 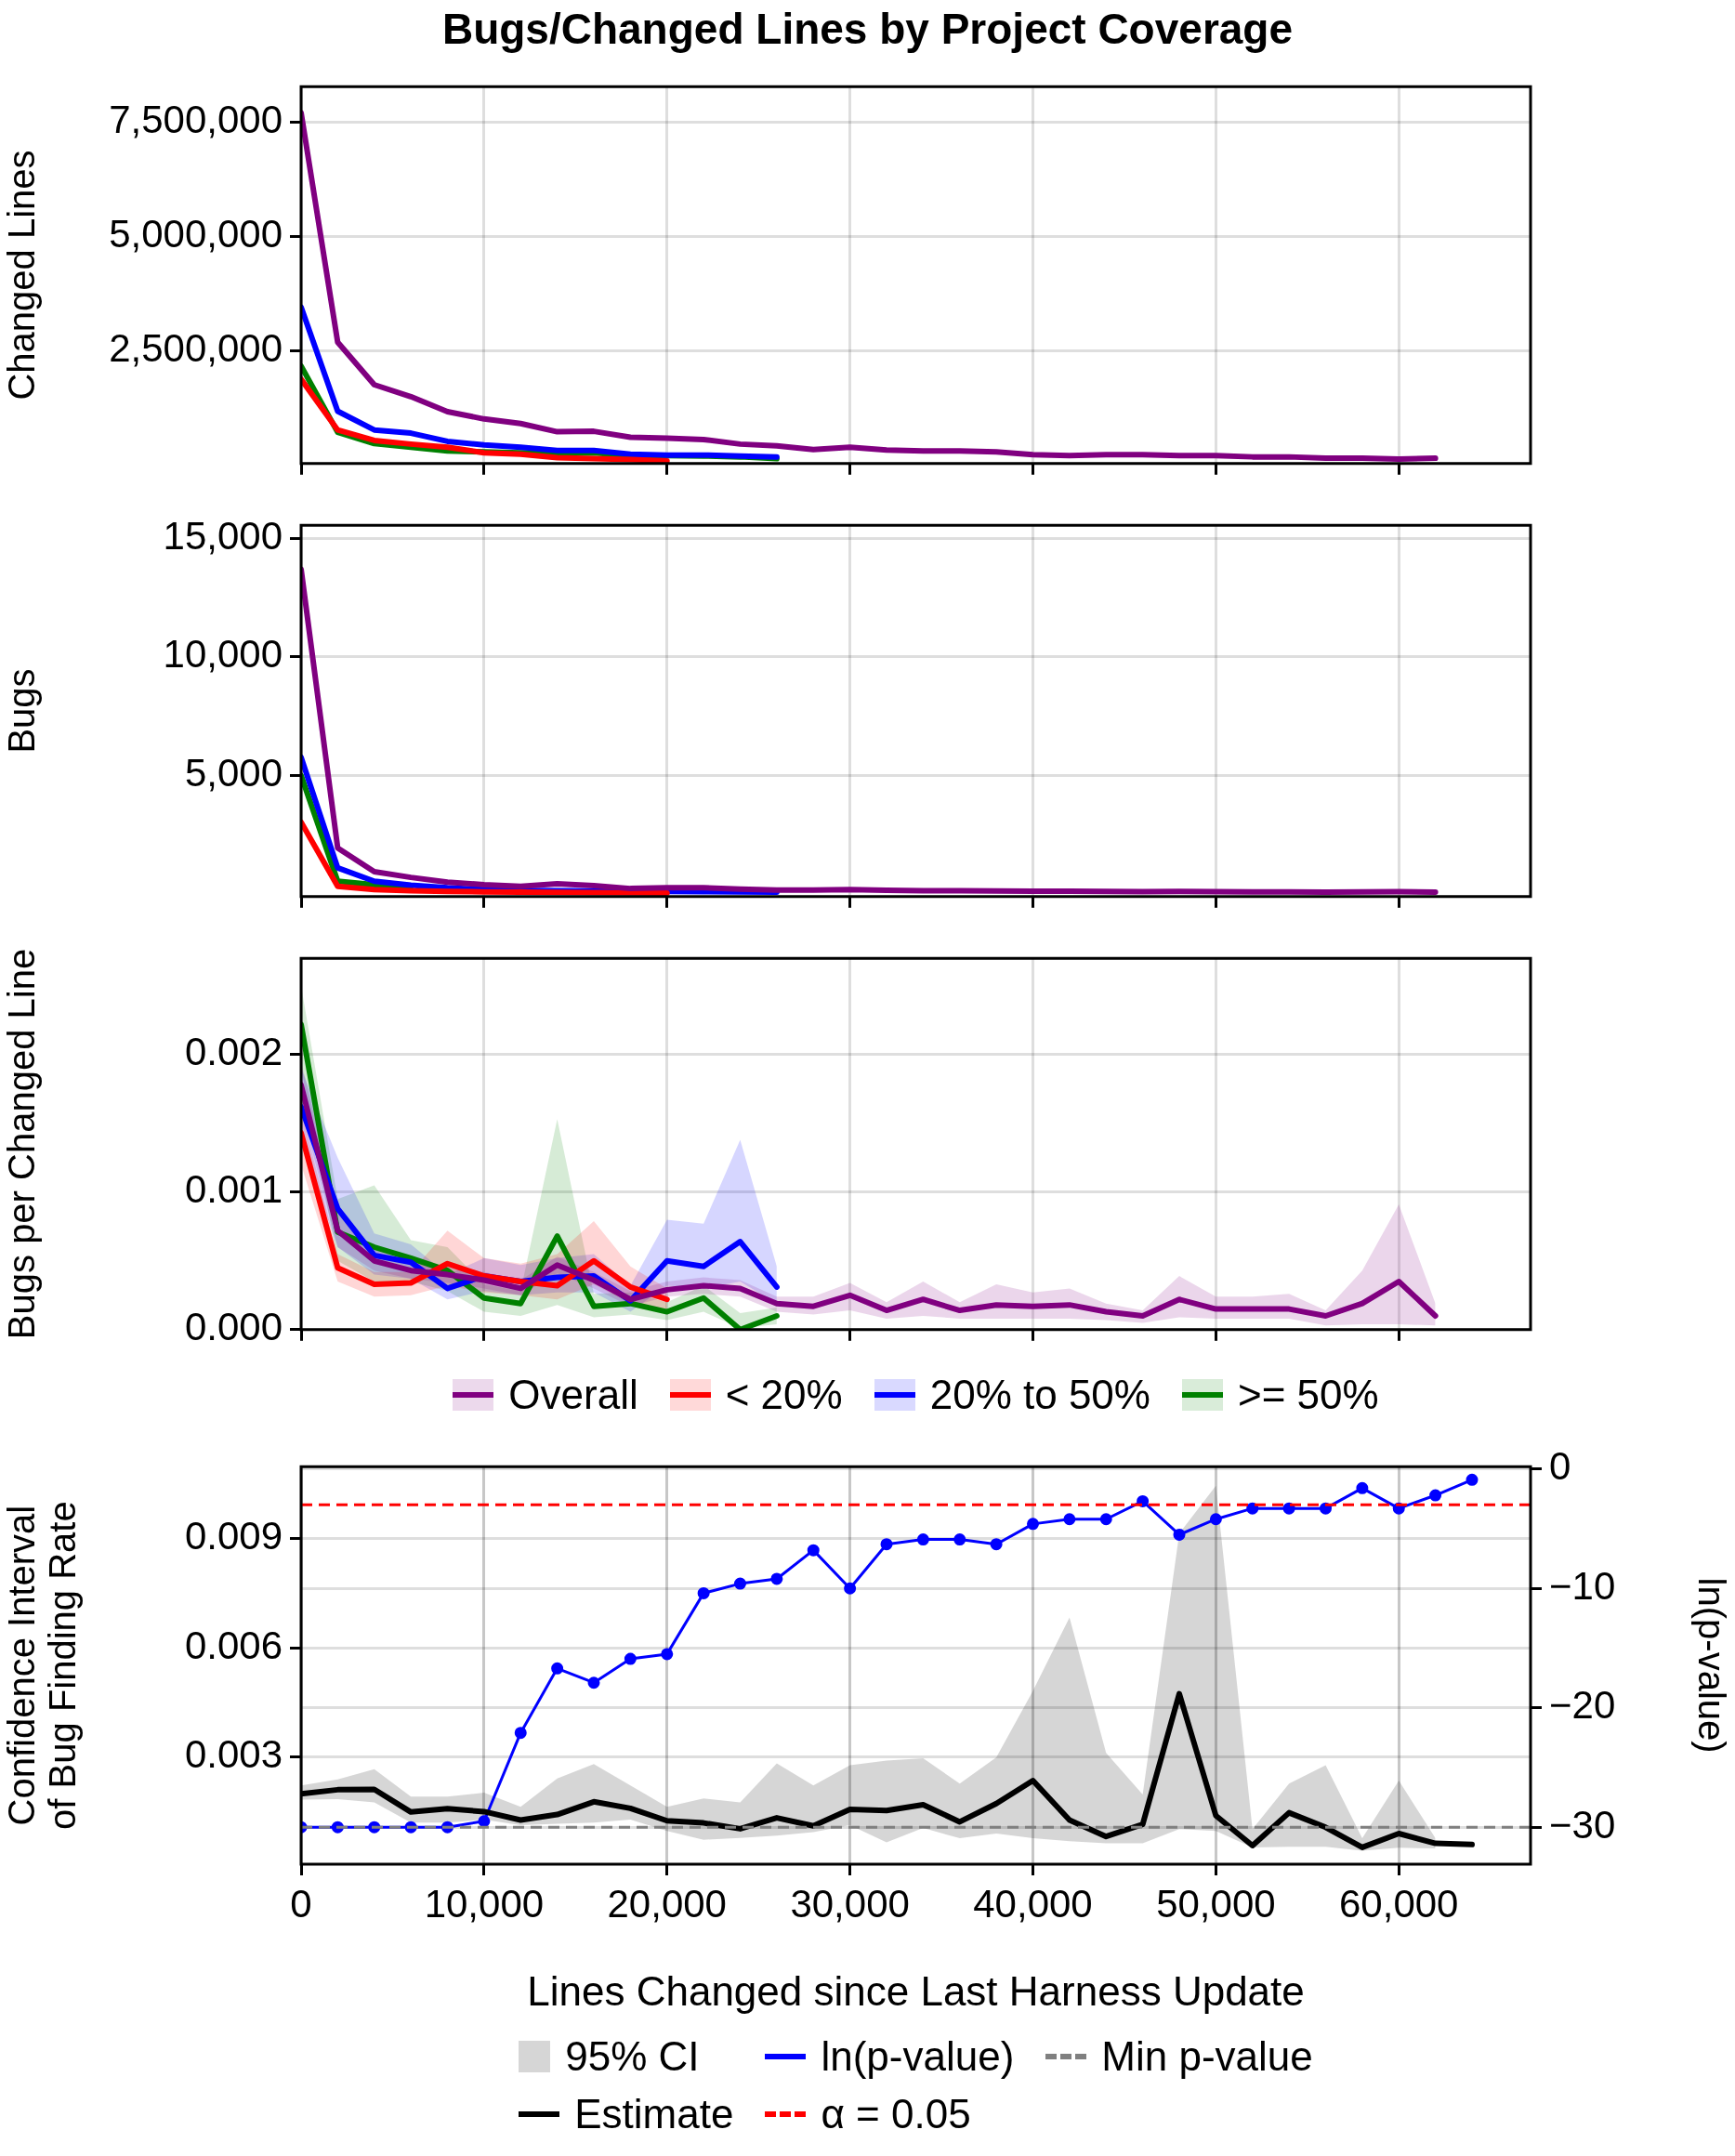 What do you see at coordinates (233, 1327) in the screenshot?
I see `y-tick-label: 0.000` at bounding box center [233, 1327].